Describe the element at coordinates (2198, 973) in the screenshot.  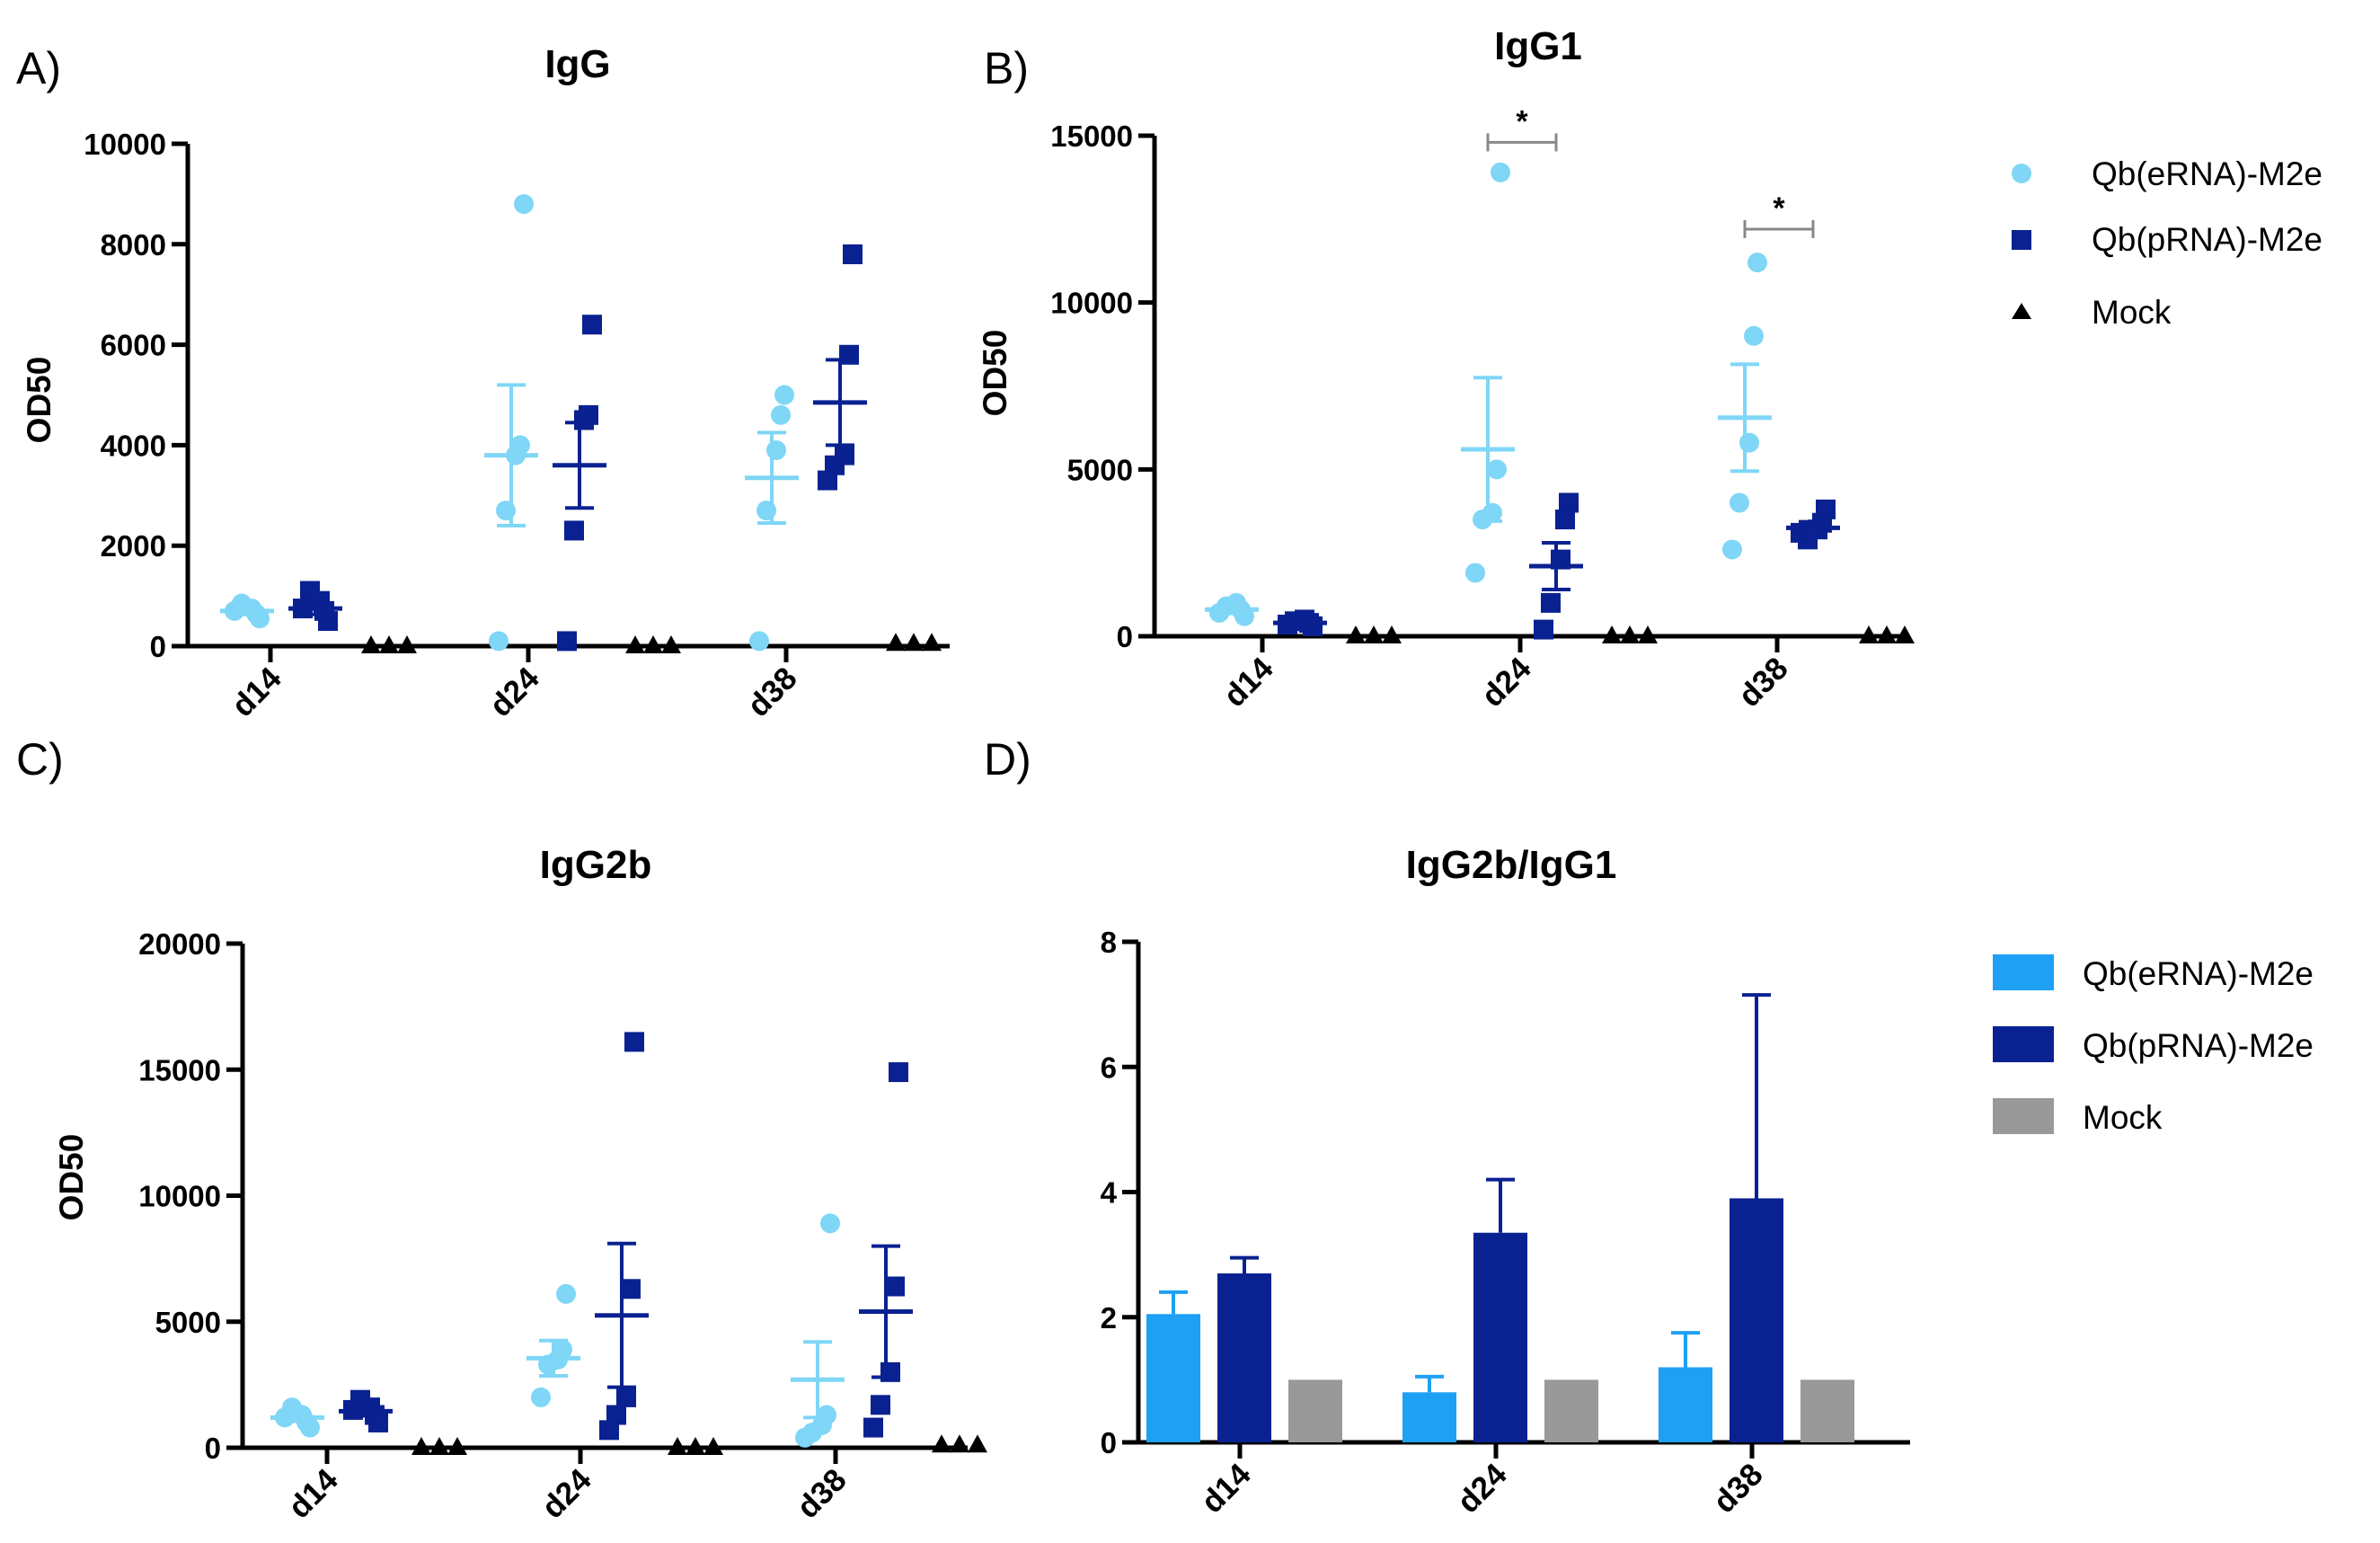
I see `legend-bottom-label-erna: Qb(eRNA)-M2e` at that location.